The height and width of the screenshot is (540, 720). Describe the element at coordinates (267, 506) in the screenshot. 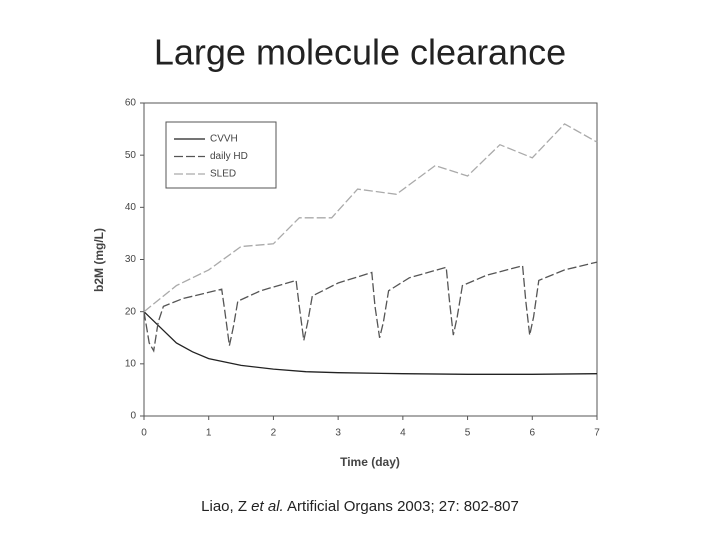

I see `citation-italic: et al.` at that location.